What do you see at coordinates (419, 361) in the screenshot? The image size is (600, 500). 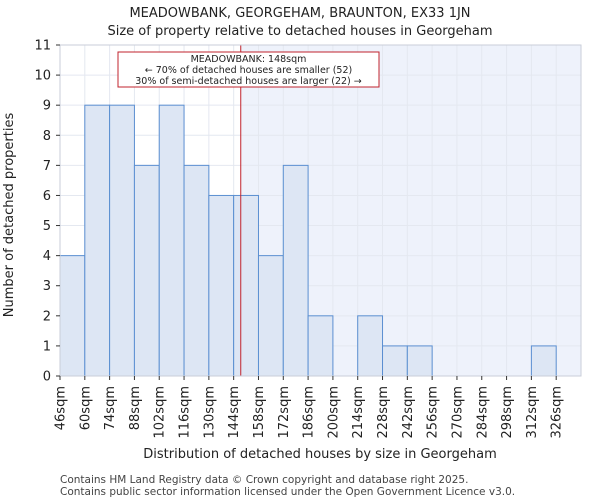 I see `bar-242sqm` at bounding box center [419, 361].